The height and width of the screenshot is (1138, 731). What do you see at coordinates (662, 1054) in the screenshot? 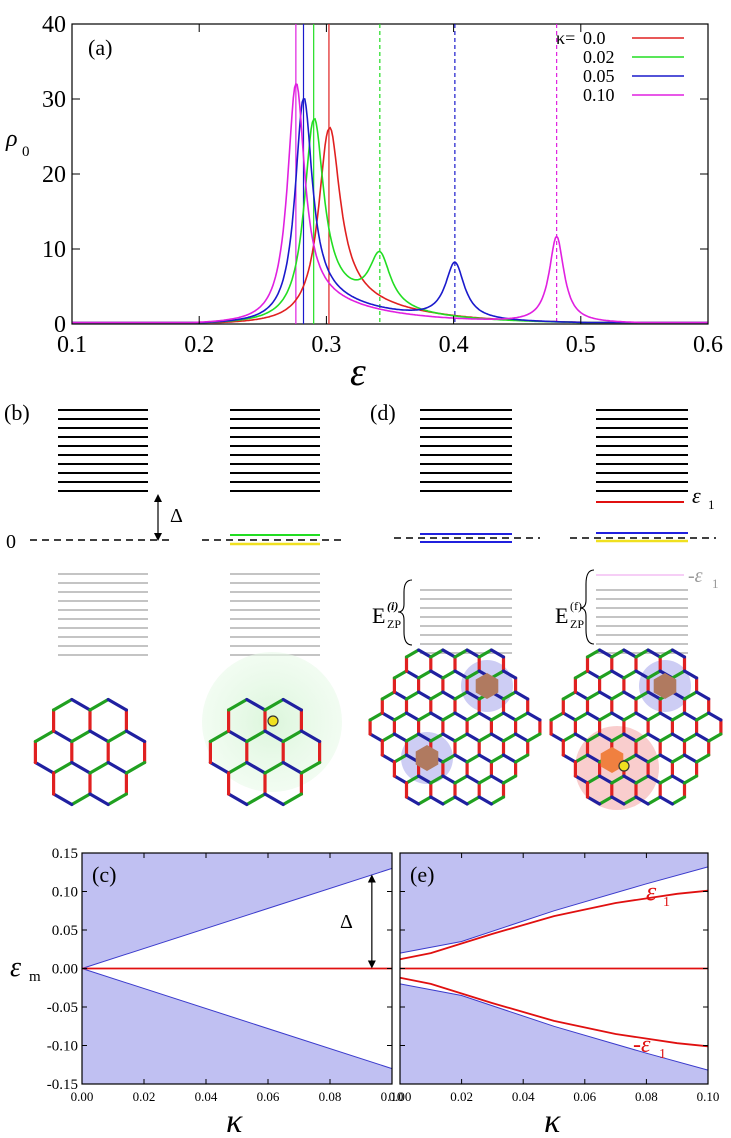
I see `neg-eps1-sub-e: 1` at bounding box center [662, 1054].